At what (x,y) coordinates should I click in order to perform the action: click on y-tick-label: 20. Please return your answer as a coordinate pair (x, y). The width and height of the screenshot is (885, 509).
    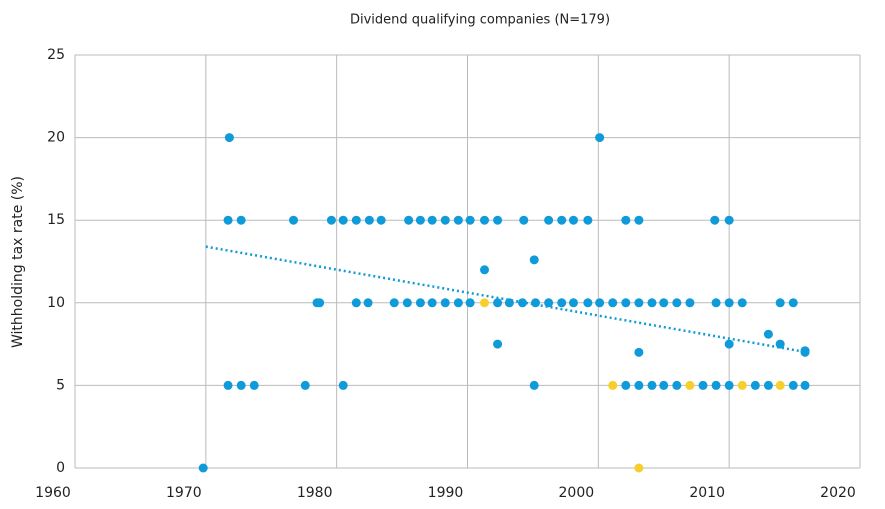
    Looking at the image, I should click on (56, 138).